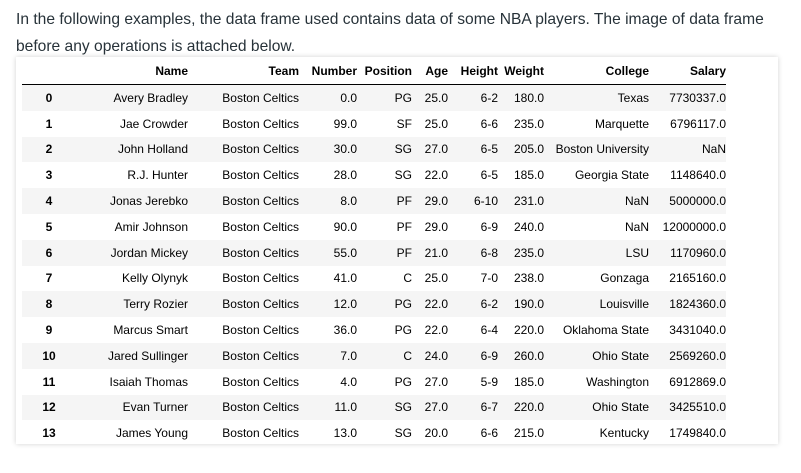 Image resolution: width=801 pixels, height=473 pixels. I want to click on cell-college: Louisville, so click(596, 304).